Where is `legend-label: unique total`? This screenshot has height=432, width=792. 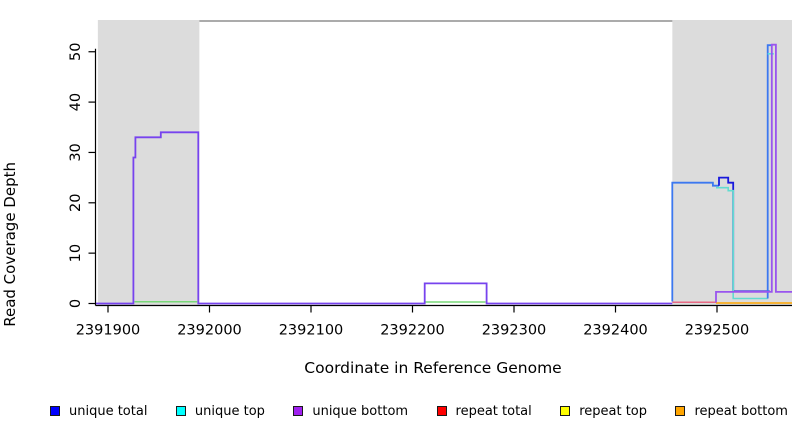
legend-label: unique total is located at coordinates (108, 411).